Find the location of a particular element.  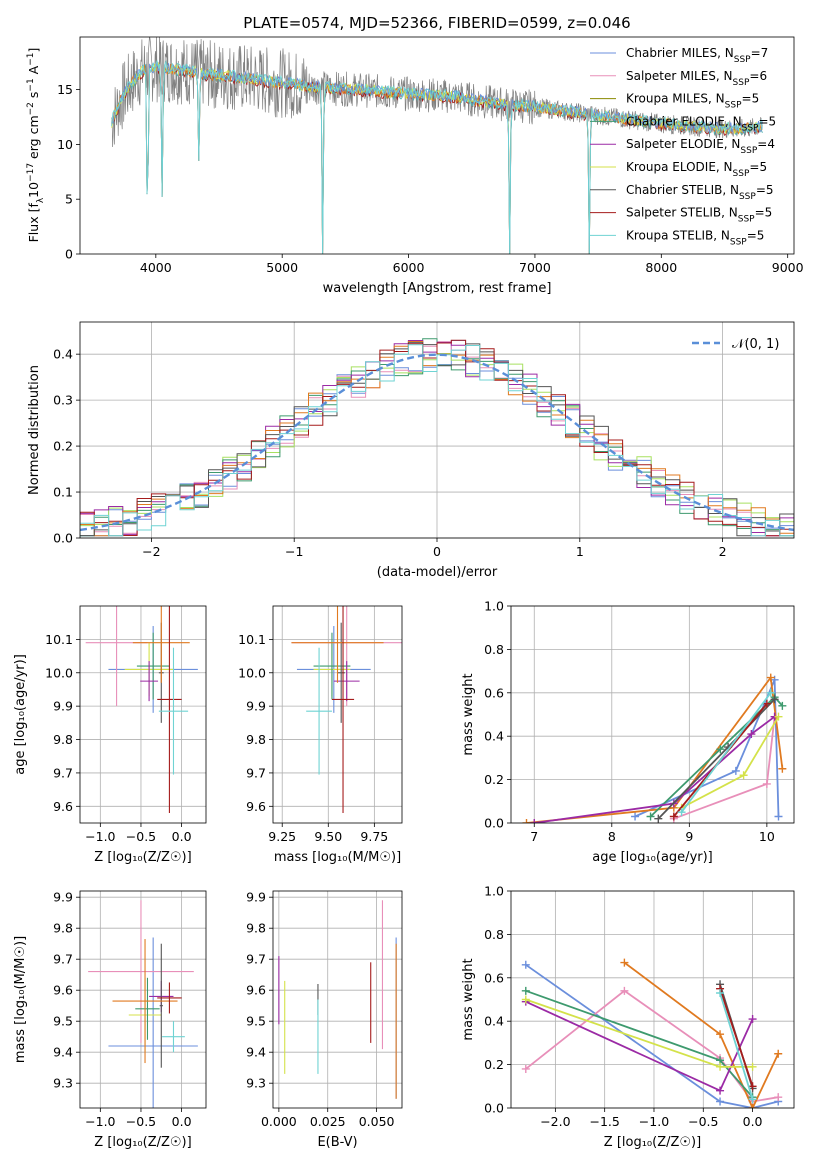

mass-vs-Z-ytick-label: 9.7 is located at coordinates (63, 959).